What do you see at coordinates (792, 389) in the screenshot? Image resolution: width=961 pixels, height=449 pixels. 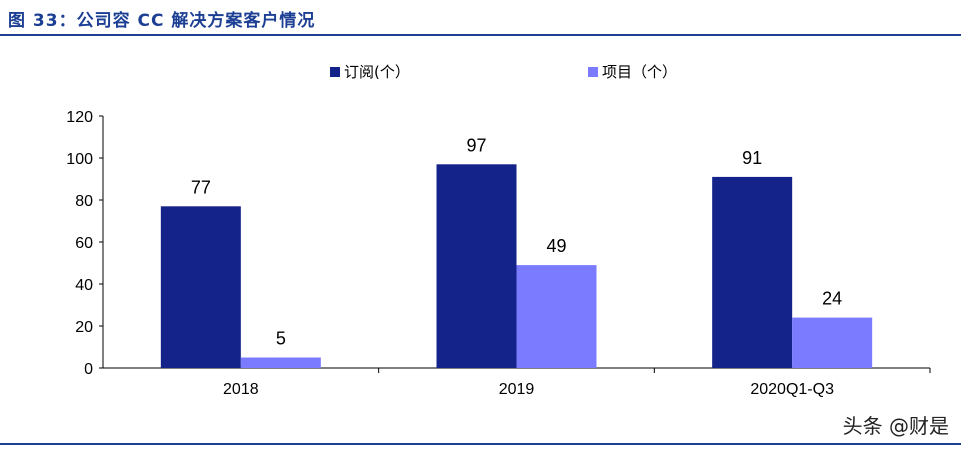 I see `x-tick-label: 2020Q1-Q3` at bounding box center [792, 389].